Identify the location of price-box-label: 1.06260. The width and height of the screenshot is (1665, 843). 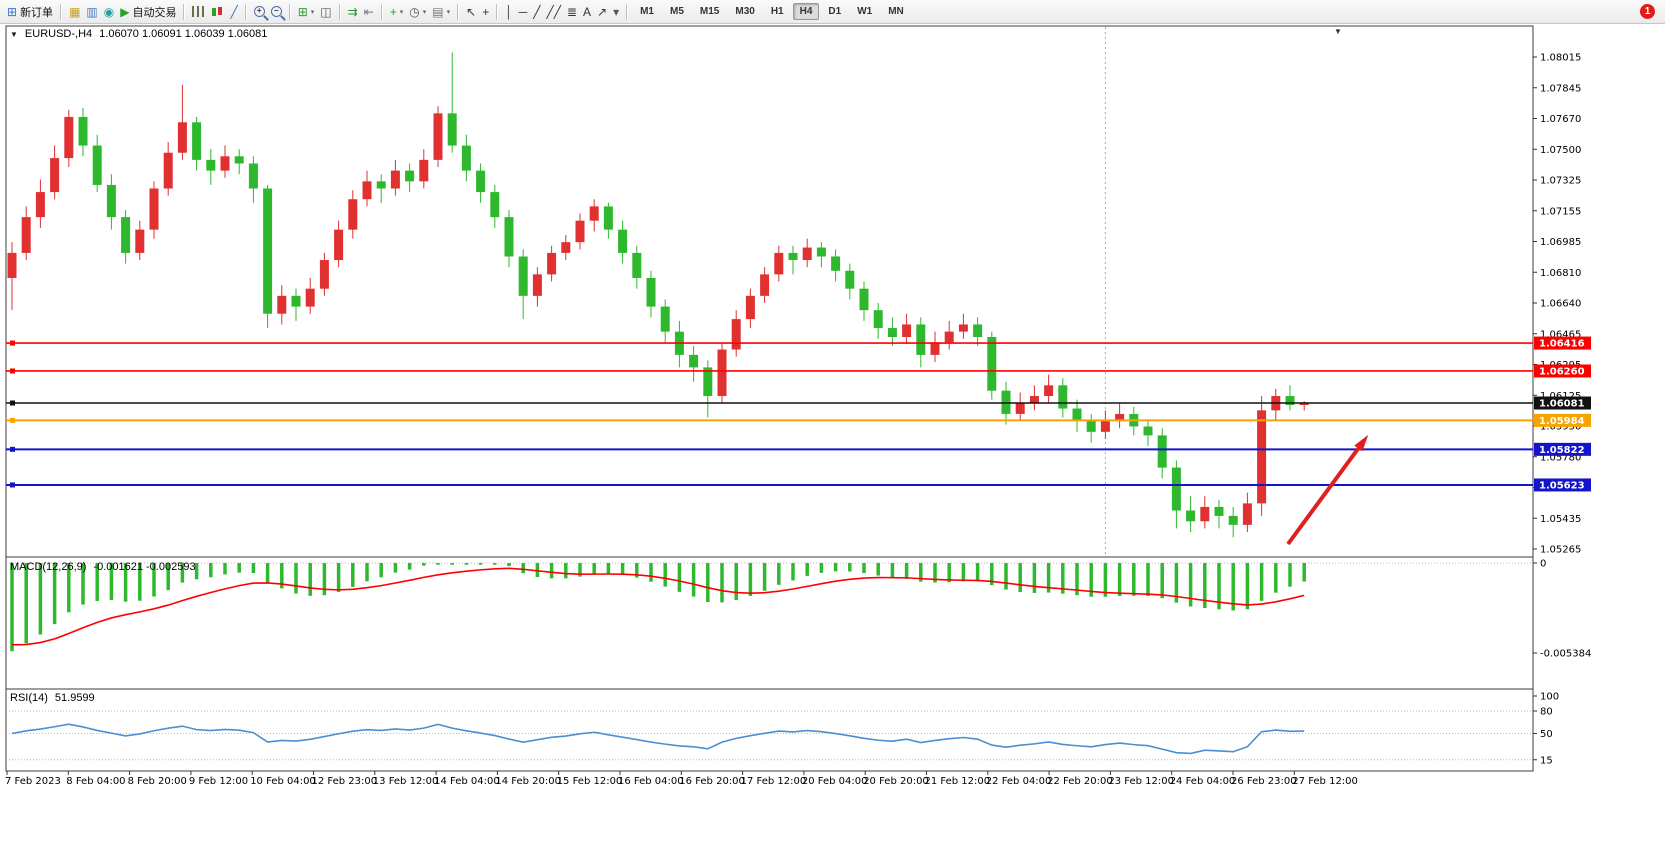
(1562, 371).